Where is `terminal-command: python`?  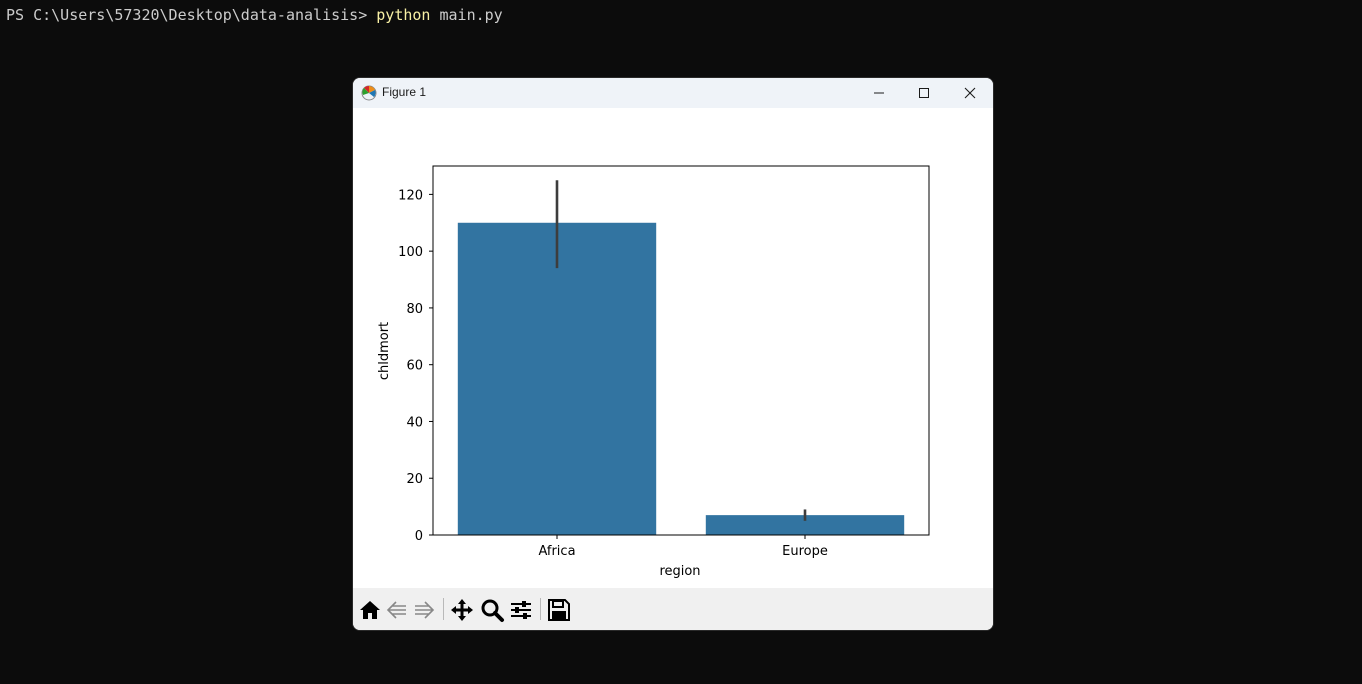
terminal-command: python is located at coordinates (403, 15).